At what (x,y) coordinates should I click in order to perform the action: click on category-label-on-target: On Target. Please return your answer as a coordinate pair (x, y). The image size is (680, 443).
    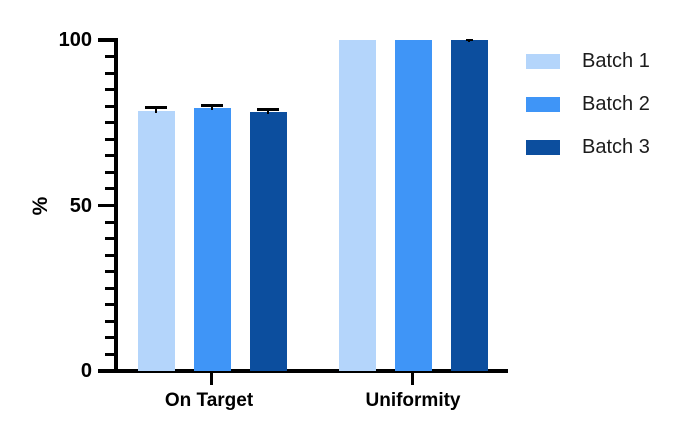
    Looking at the image, I should click on (209, 400).